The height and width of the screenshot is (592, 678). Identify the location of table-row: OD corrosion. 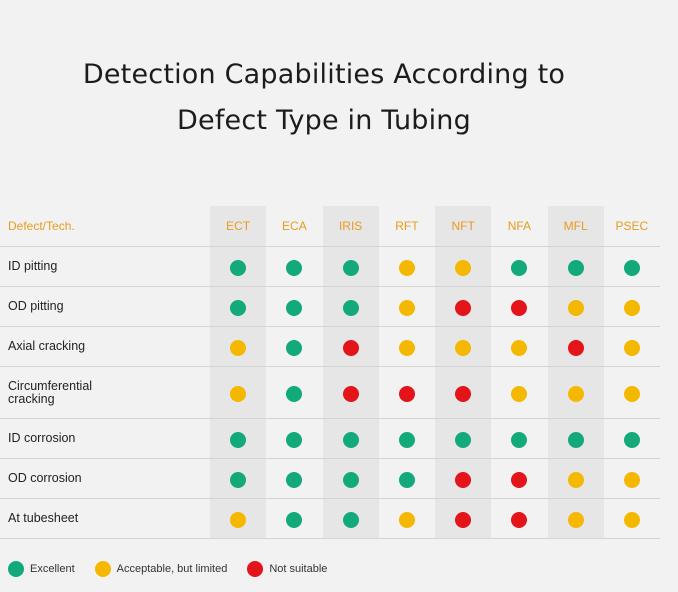
(330, 478).